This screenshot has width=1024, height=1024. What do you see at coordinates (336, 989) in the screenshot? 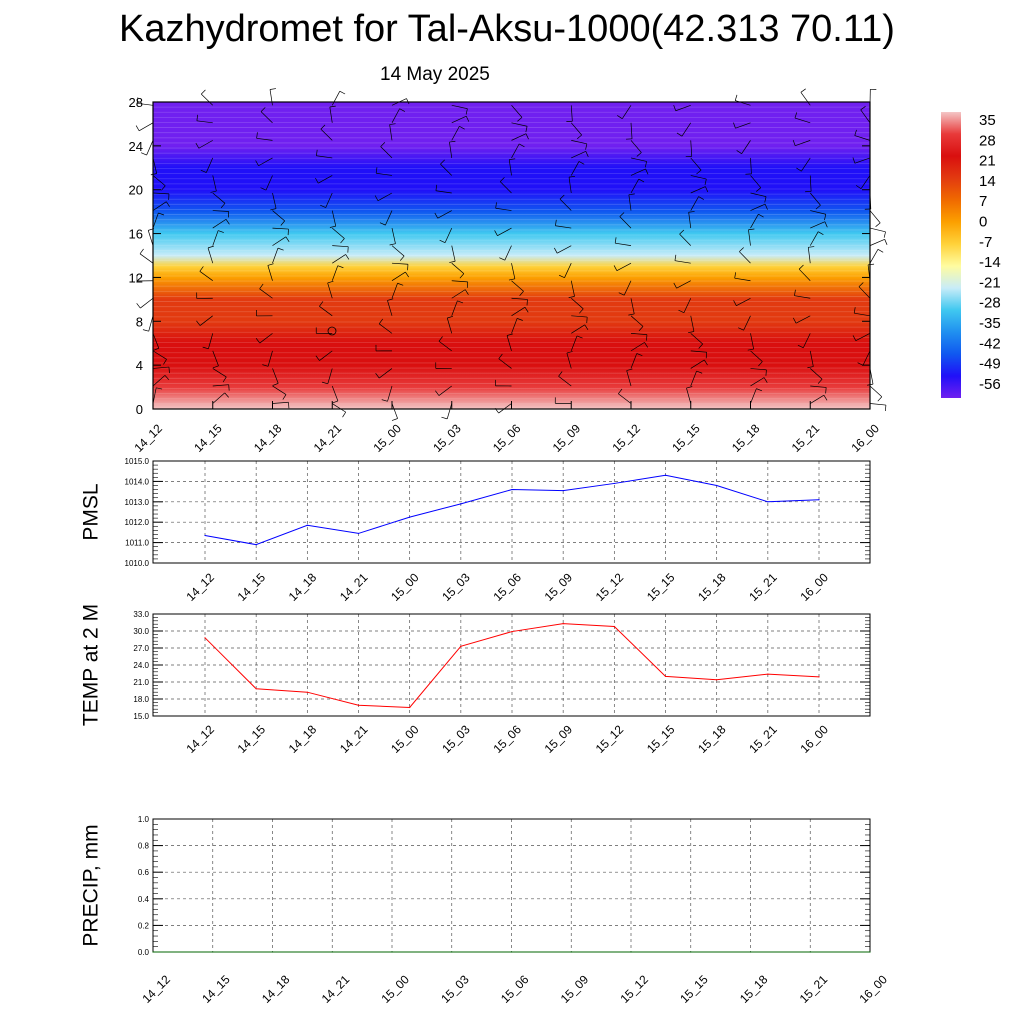
I see `x-tick-label: 14_21` at bounding box center [336, 989].